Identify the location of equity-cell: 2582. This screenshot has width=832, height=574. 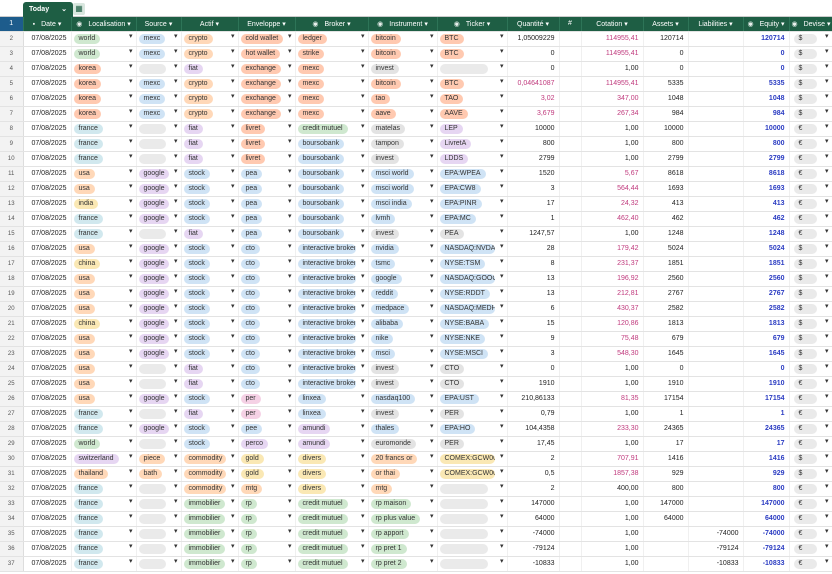
(766, 309).